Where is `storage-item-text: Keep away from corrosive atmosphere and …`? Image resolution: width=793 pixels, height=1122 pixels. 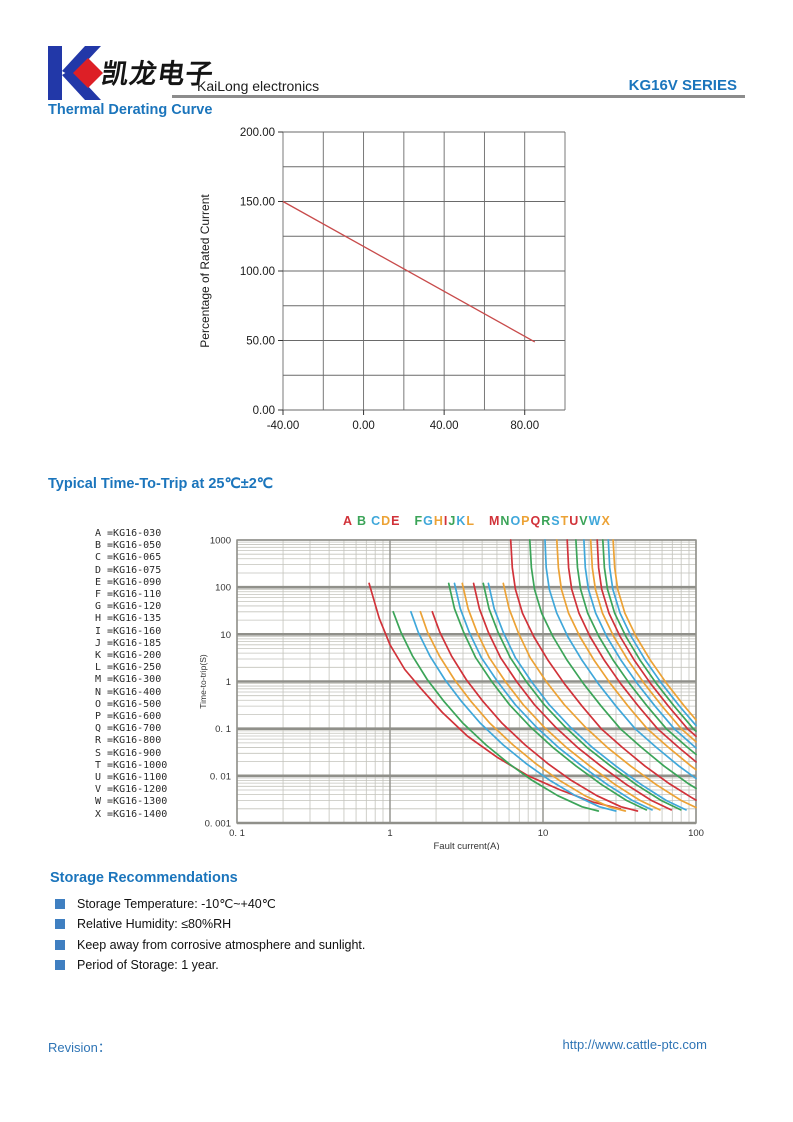
storage-item-text: Keep away from corrosive atmosphere and … is located at coordinates (221, 944).